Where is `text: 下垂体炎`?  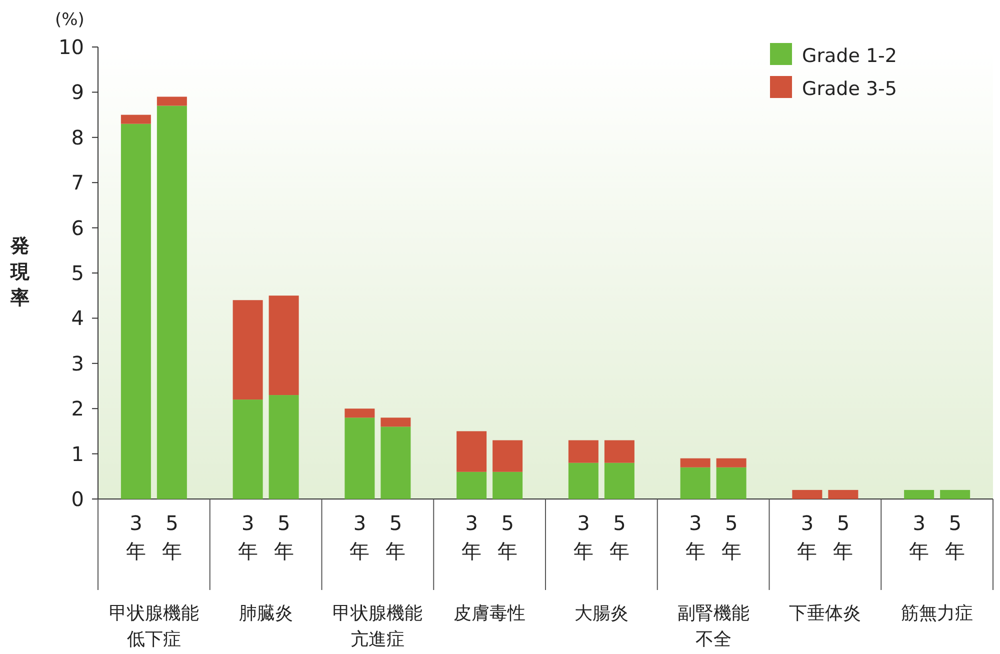 text: 下垂体炎 is located at coordinates (825, 613).